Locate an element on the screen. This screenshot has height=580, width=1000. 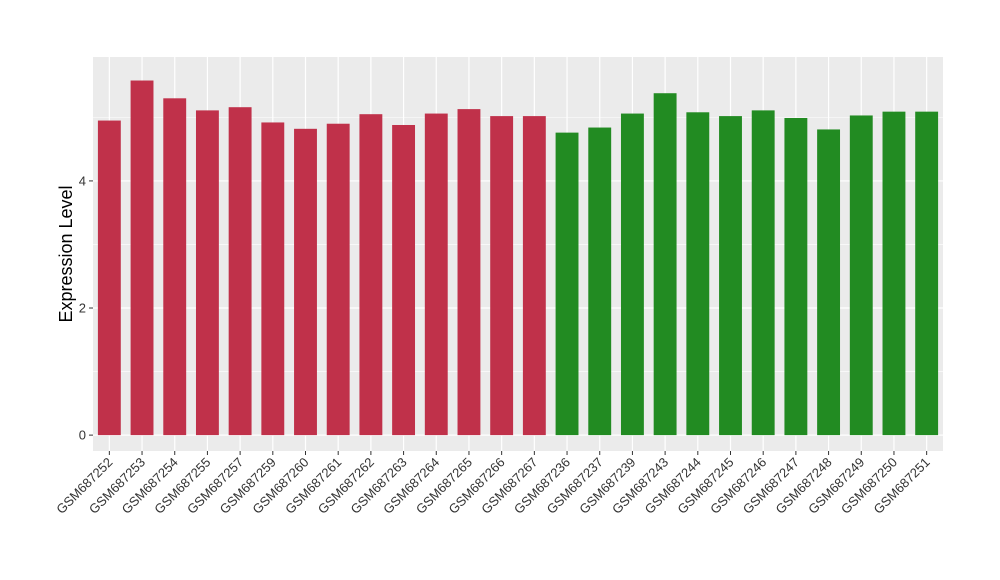
y-tick-label: 0 is located at coordinates (82, 435).